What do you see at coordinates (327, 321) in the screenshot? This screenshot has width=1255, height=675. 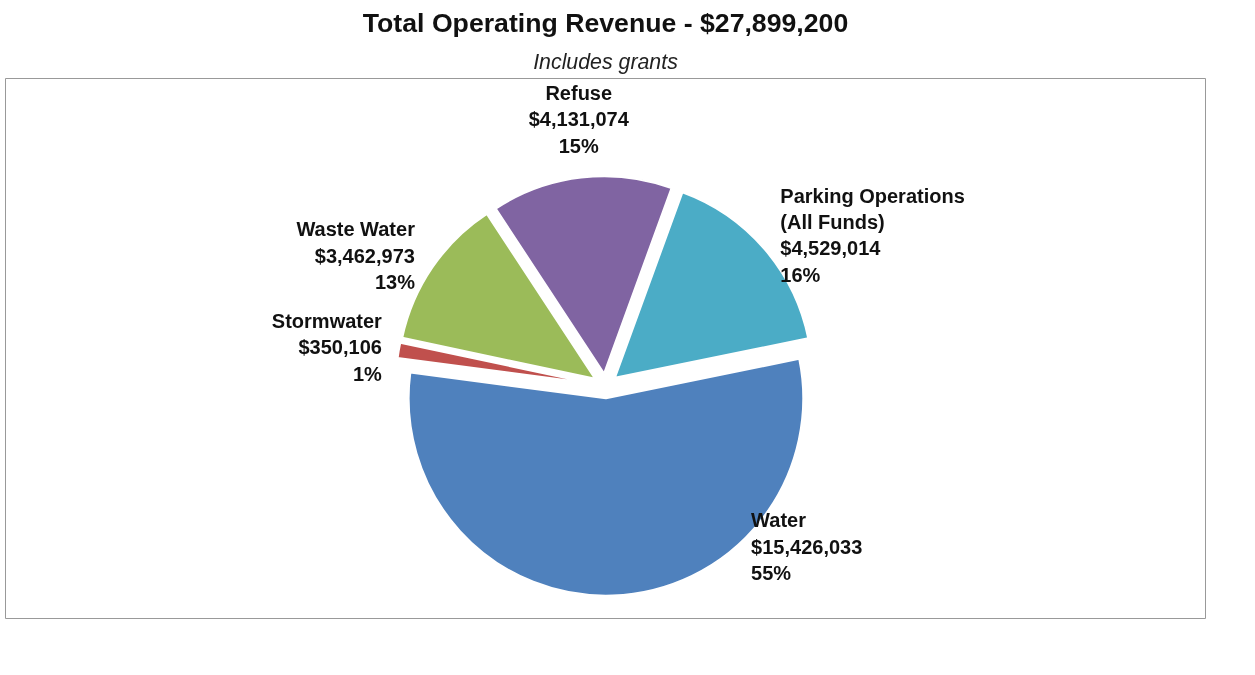 I see `slice-label: Stormwater` at bounding box center [327, 321].